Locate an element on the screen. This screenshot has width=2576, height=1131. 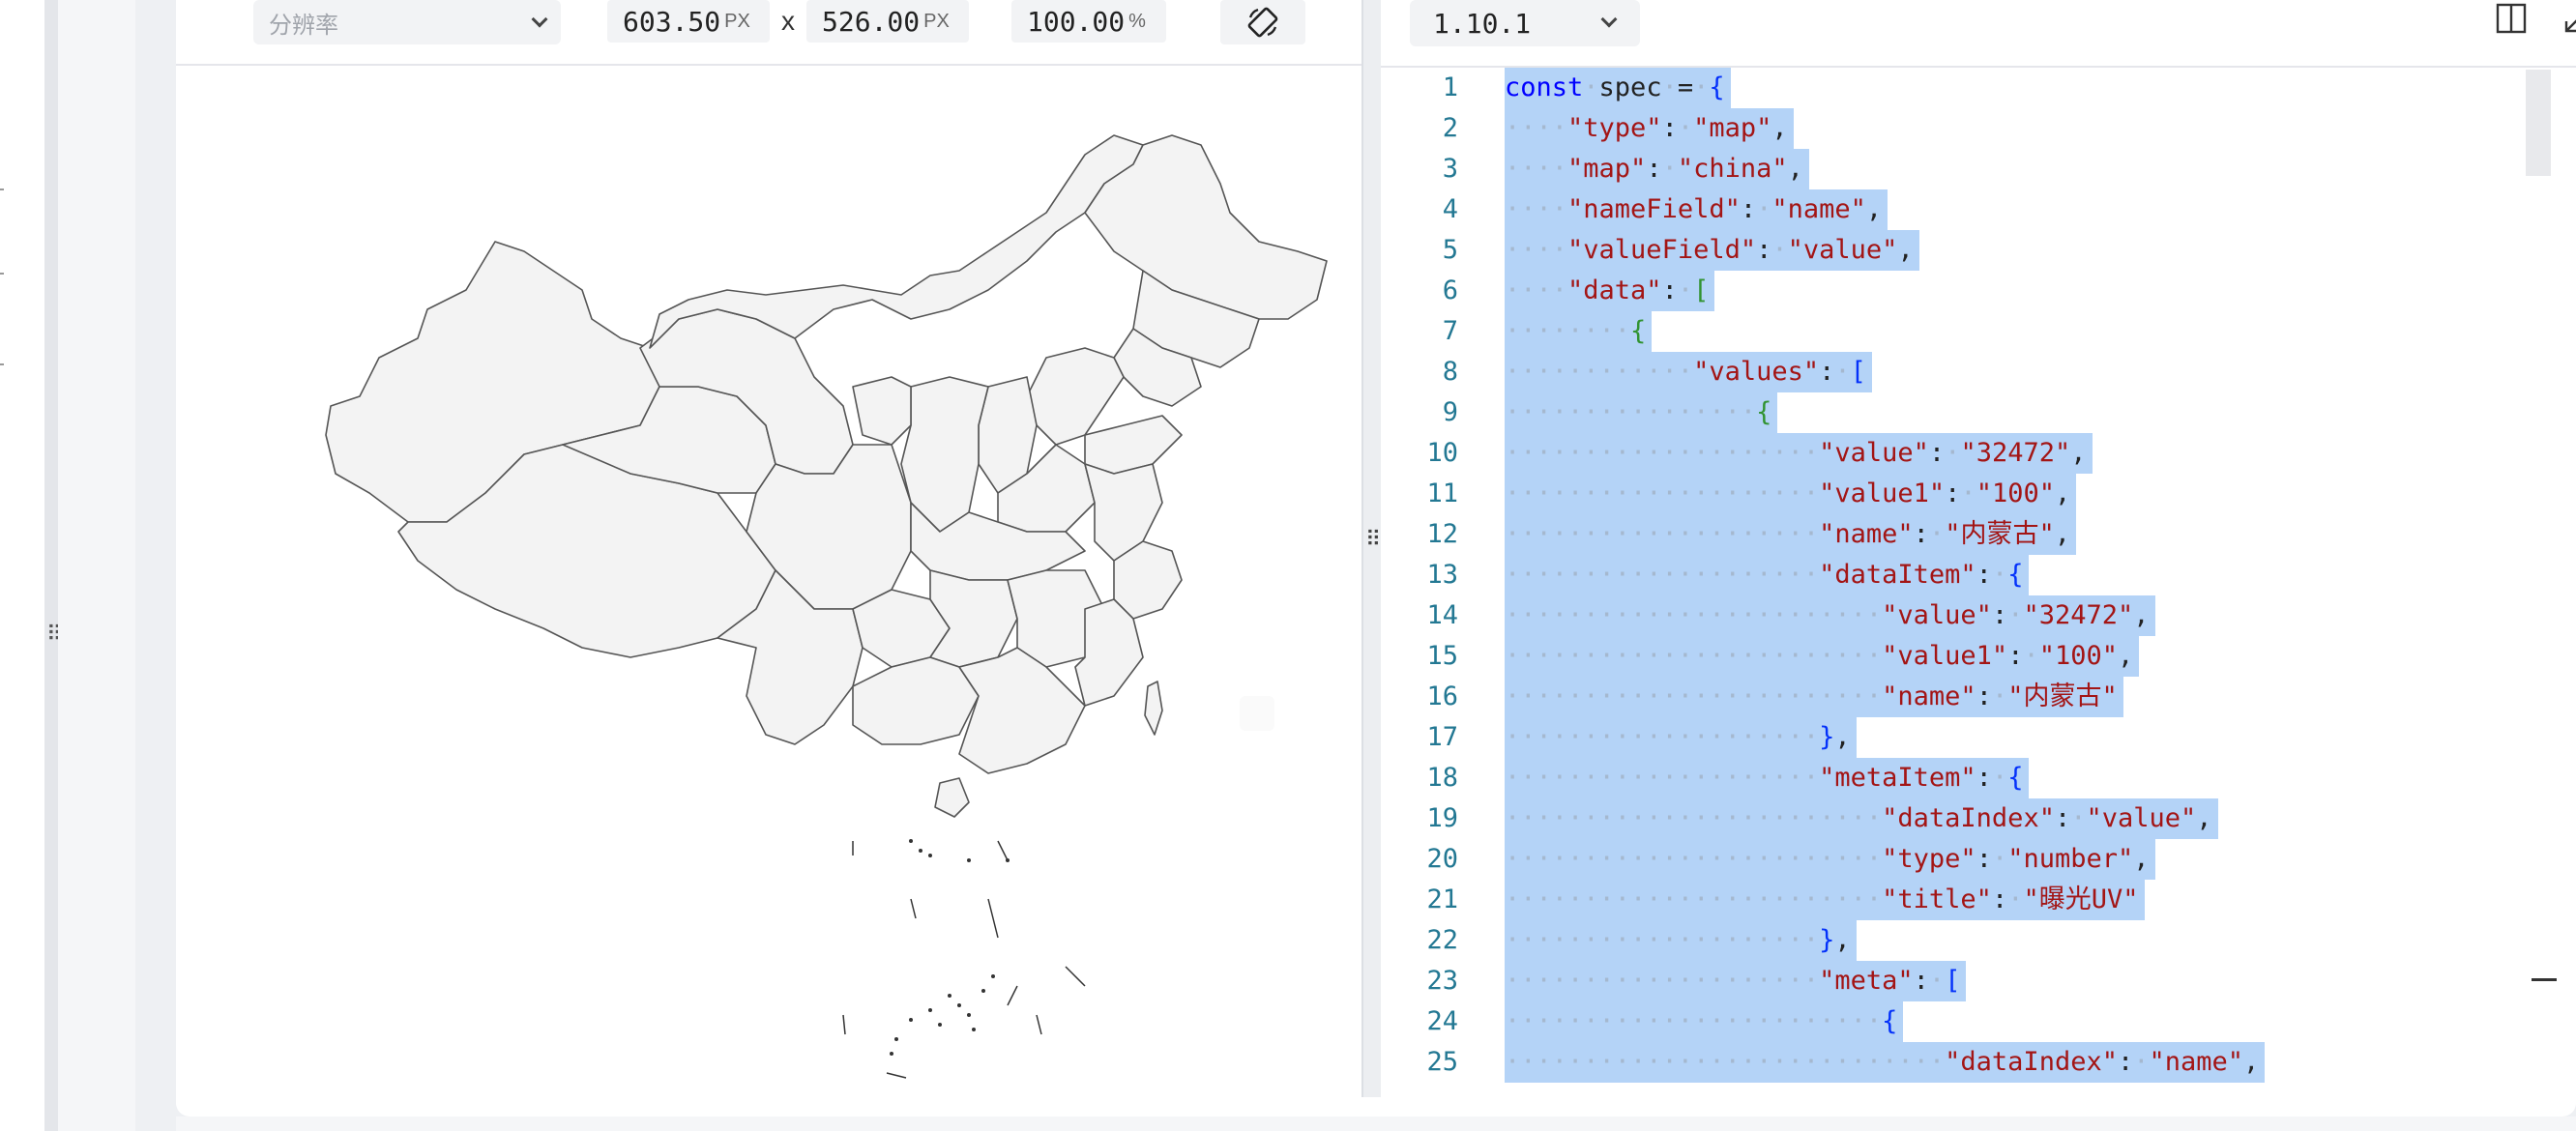
line-number: 14 is located at coordinates (1442, 615).